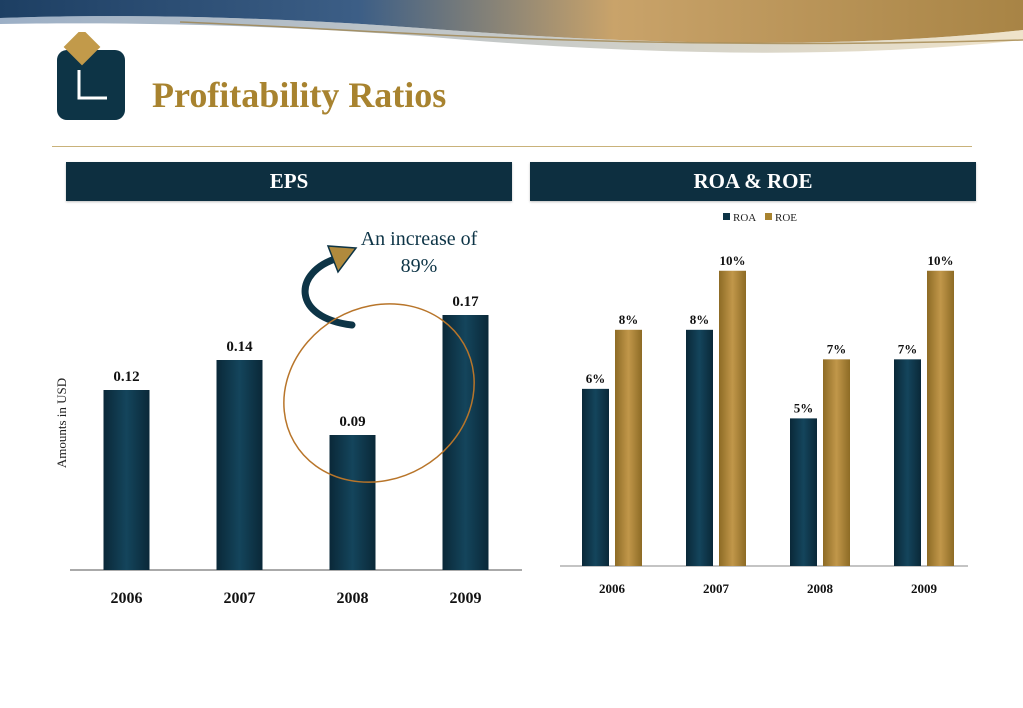  I want to click on annotation-line-1: An increase of, so click(419, 239).